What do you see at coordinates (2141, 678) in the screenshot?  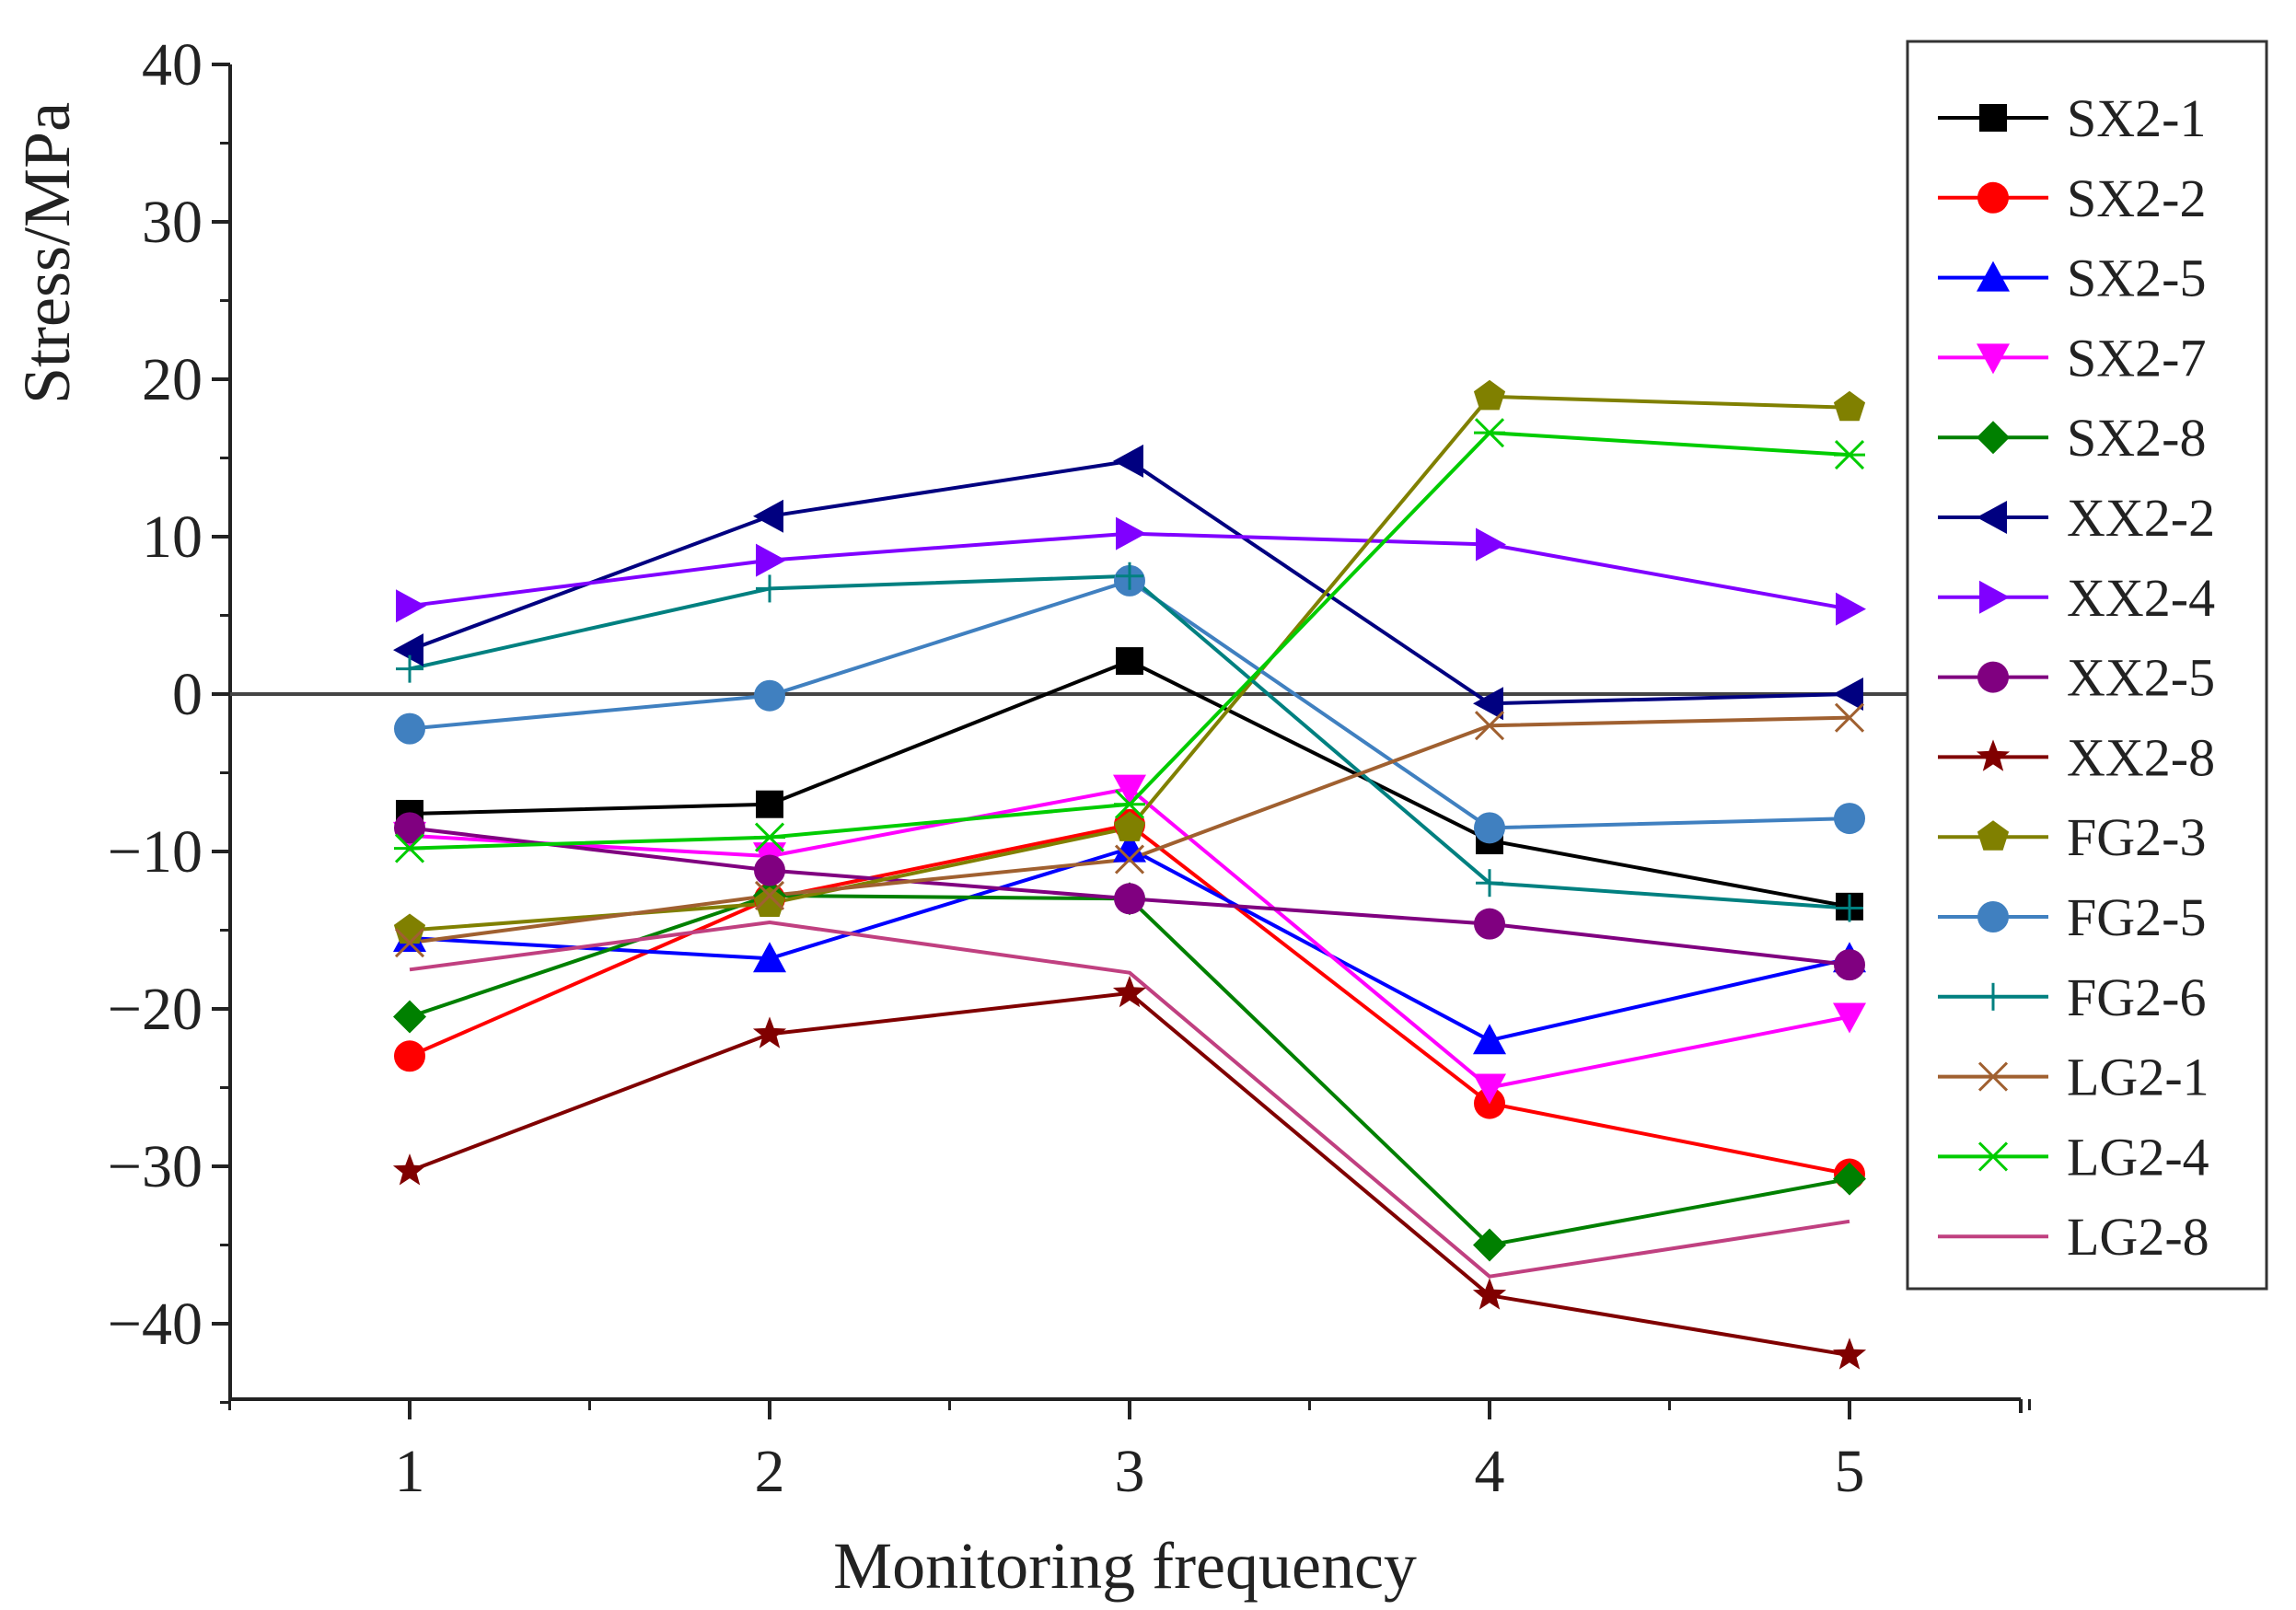 I see `legend-label: XX2-5` at bounding box center [2141, 678].